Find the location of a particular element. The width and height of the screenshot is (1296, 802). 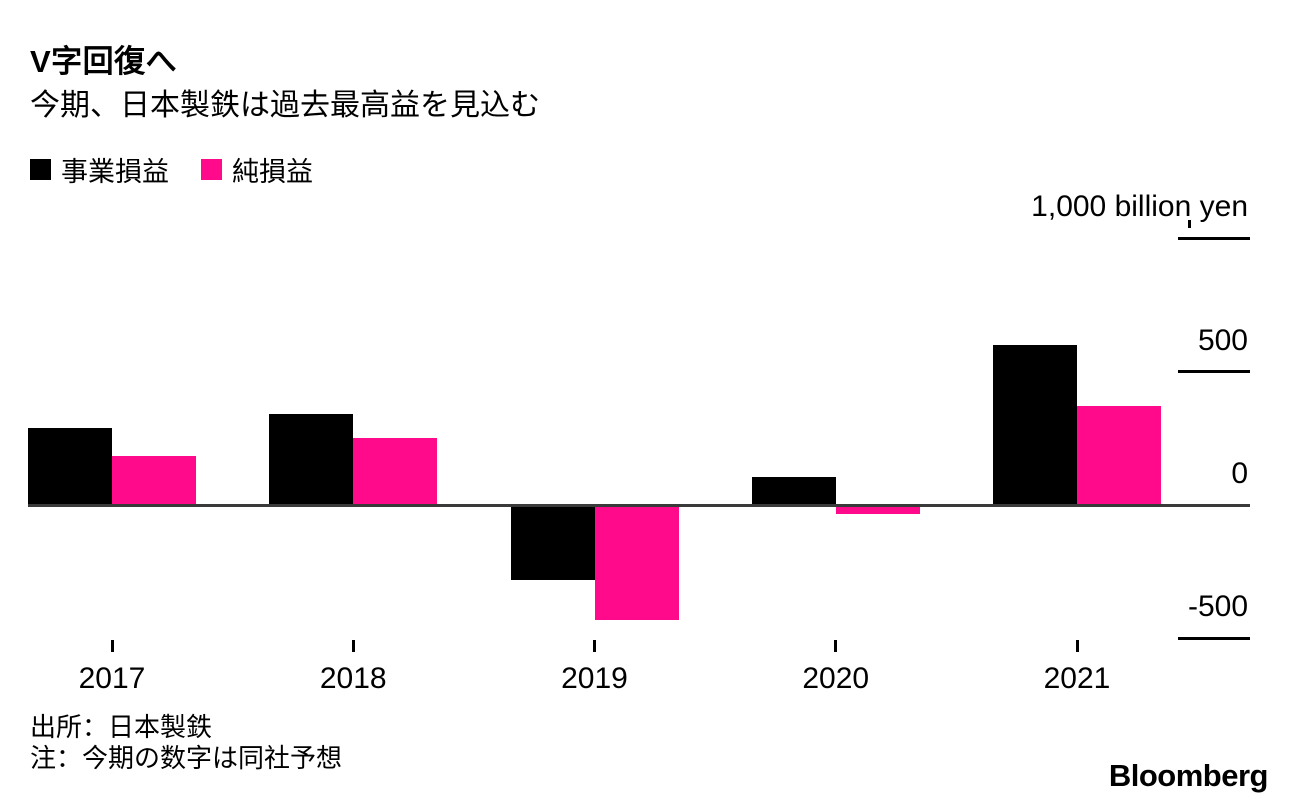

bar-net-profit-2018 is located at coordinates (395, 471).